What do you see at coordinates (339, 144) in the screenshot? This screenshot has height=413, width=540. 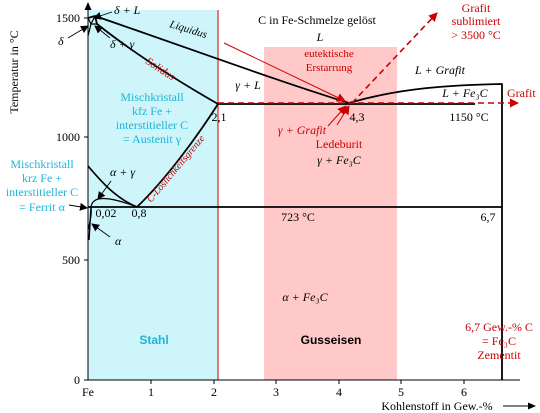 I see `ledeburit-label: Ledeburit` at bounding box center [339, 144].